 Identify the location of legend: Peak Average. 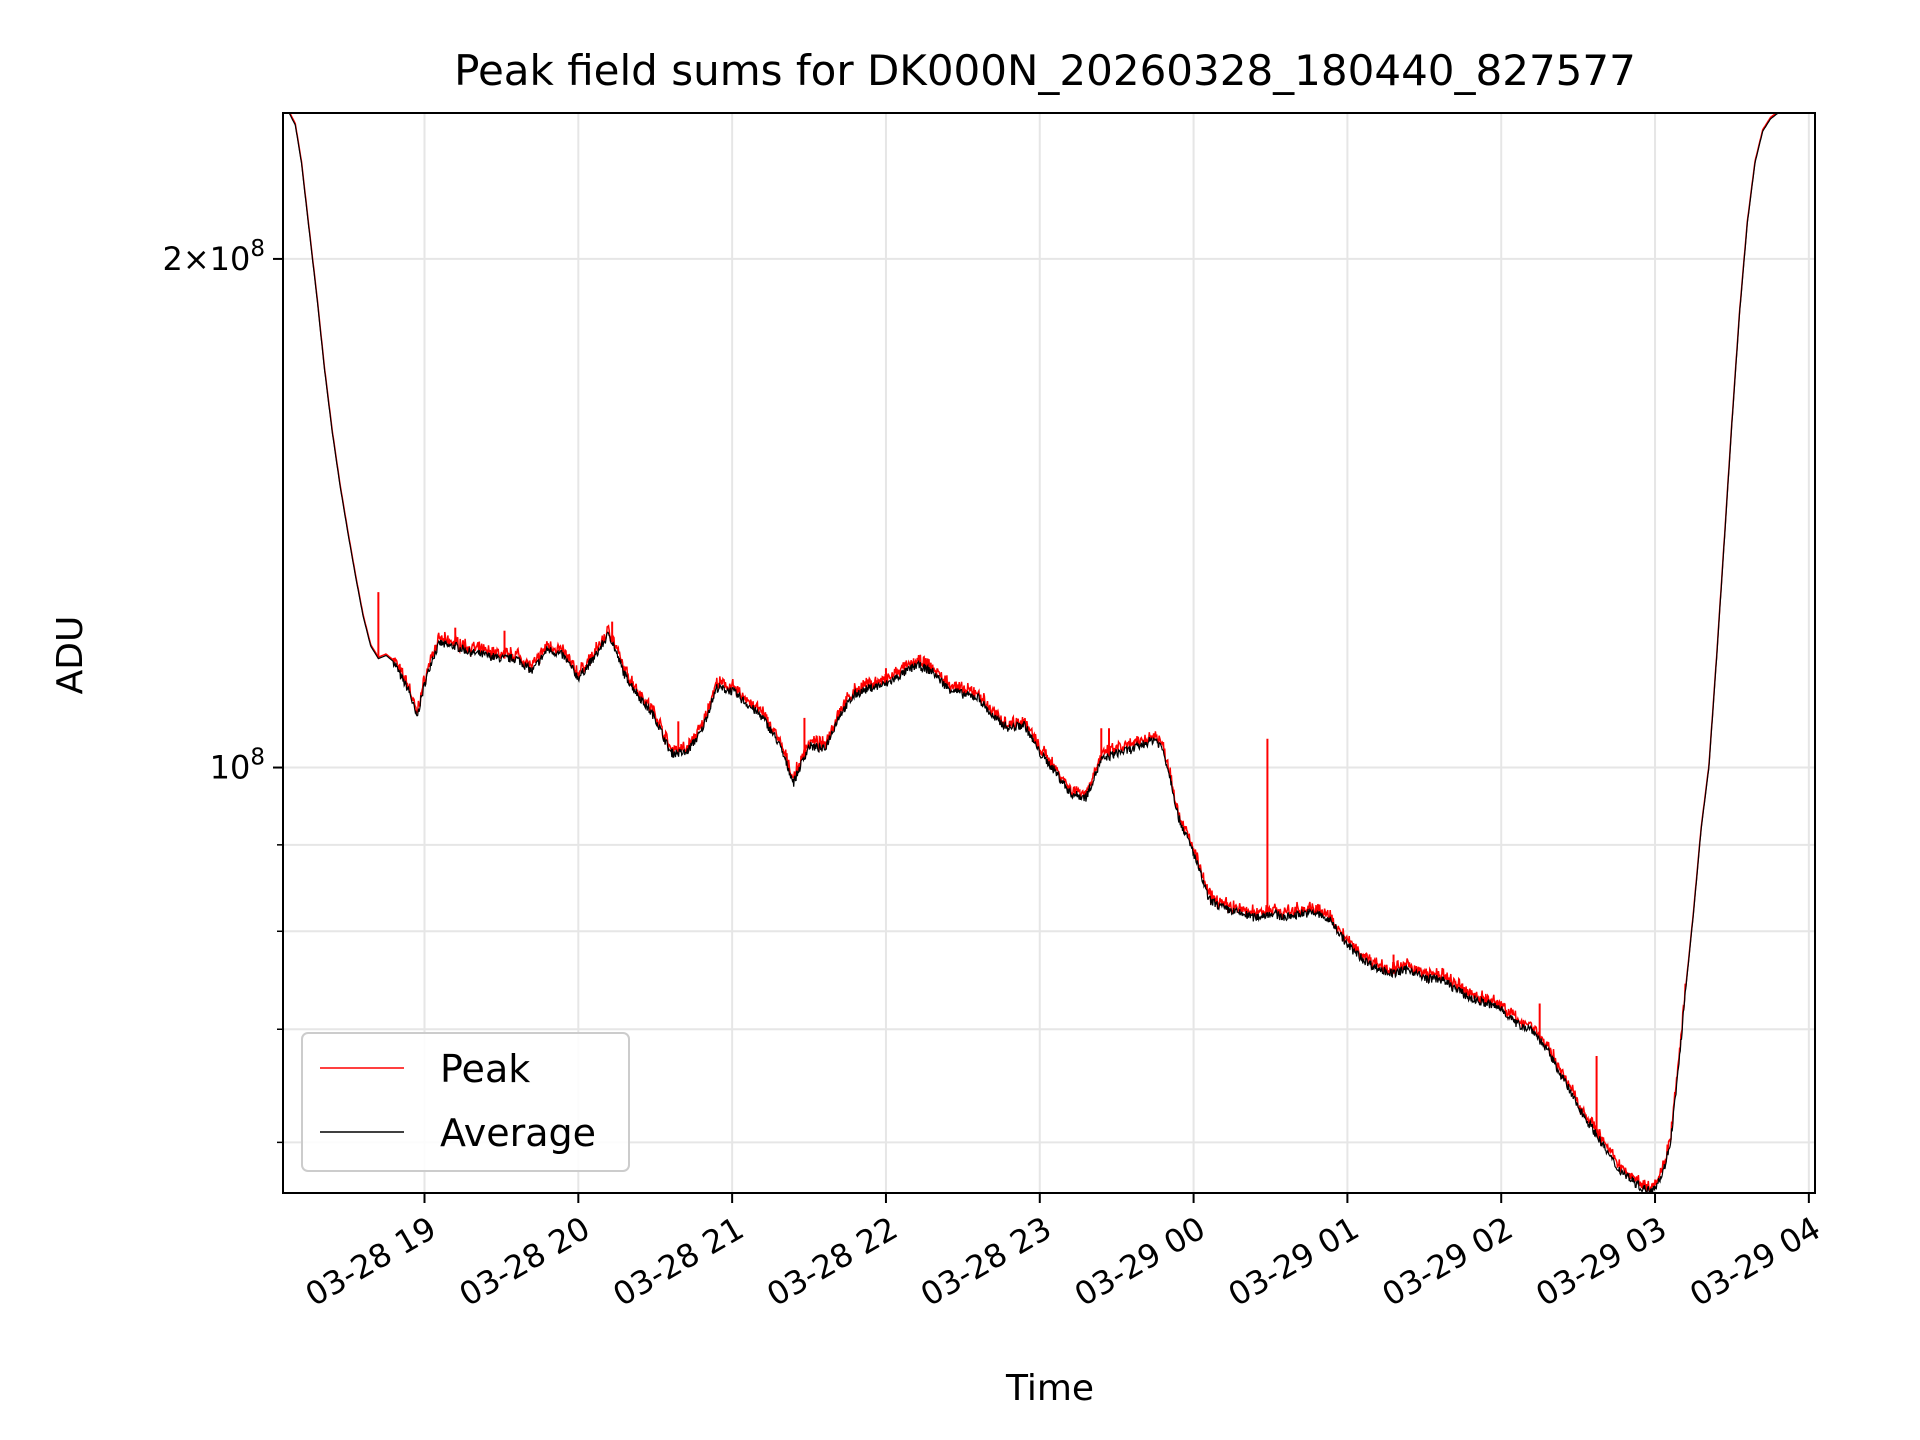
(465, 1102).